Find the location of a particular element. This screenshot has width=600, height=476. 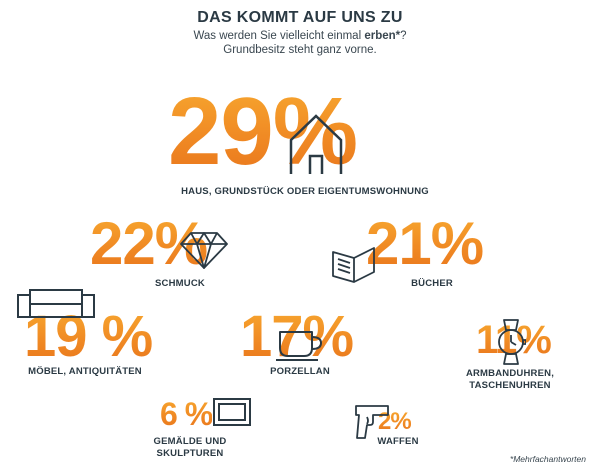

value-waffen: 2% is located at coordinates (395, 421).